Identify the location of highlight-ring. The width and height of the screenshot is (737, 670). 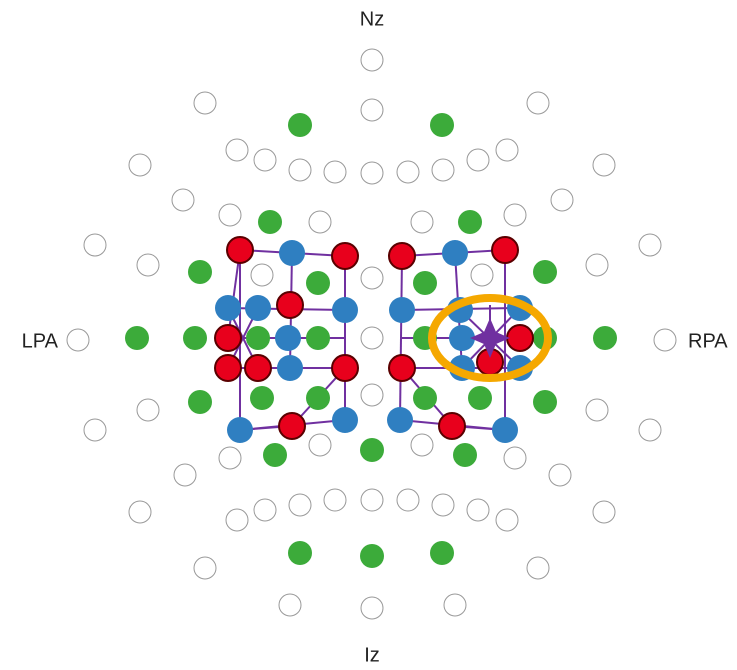
(490, 338).